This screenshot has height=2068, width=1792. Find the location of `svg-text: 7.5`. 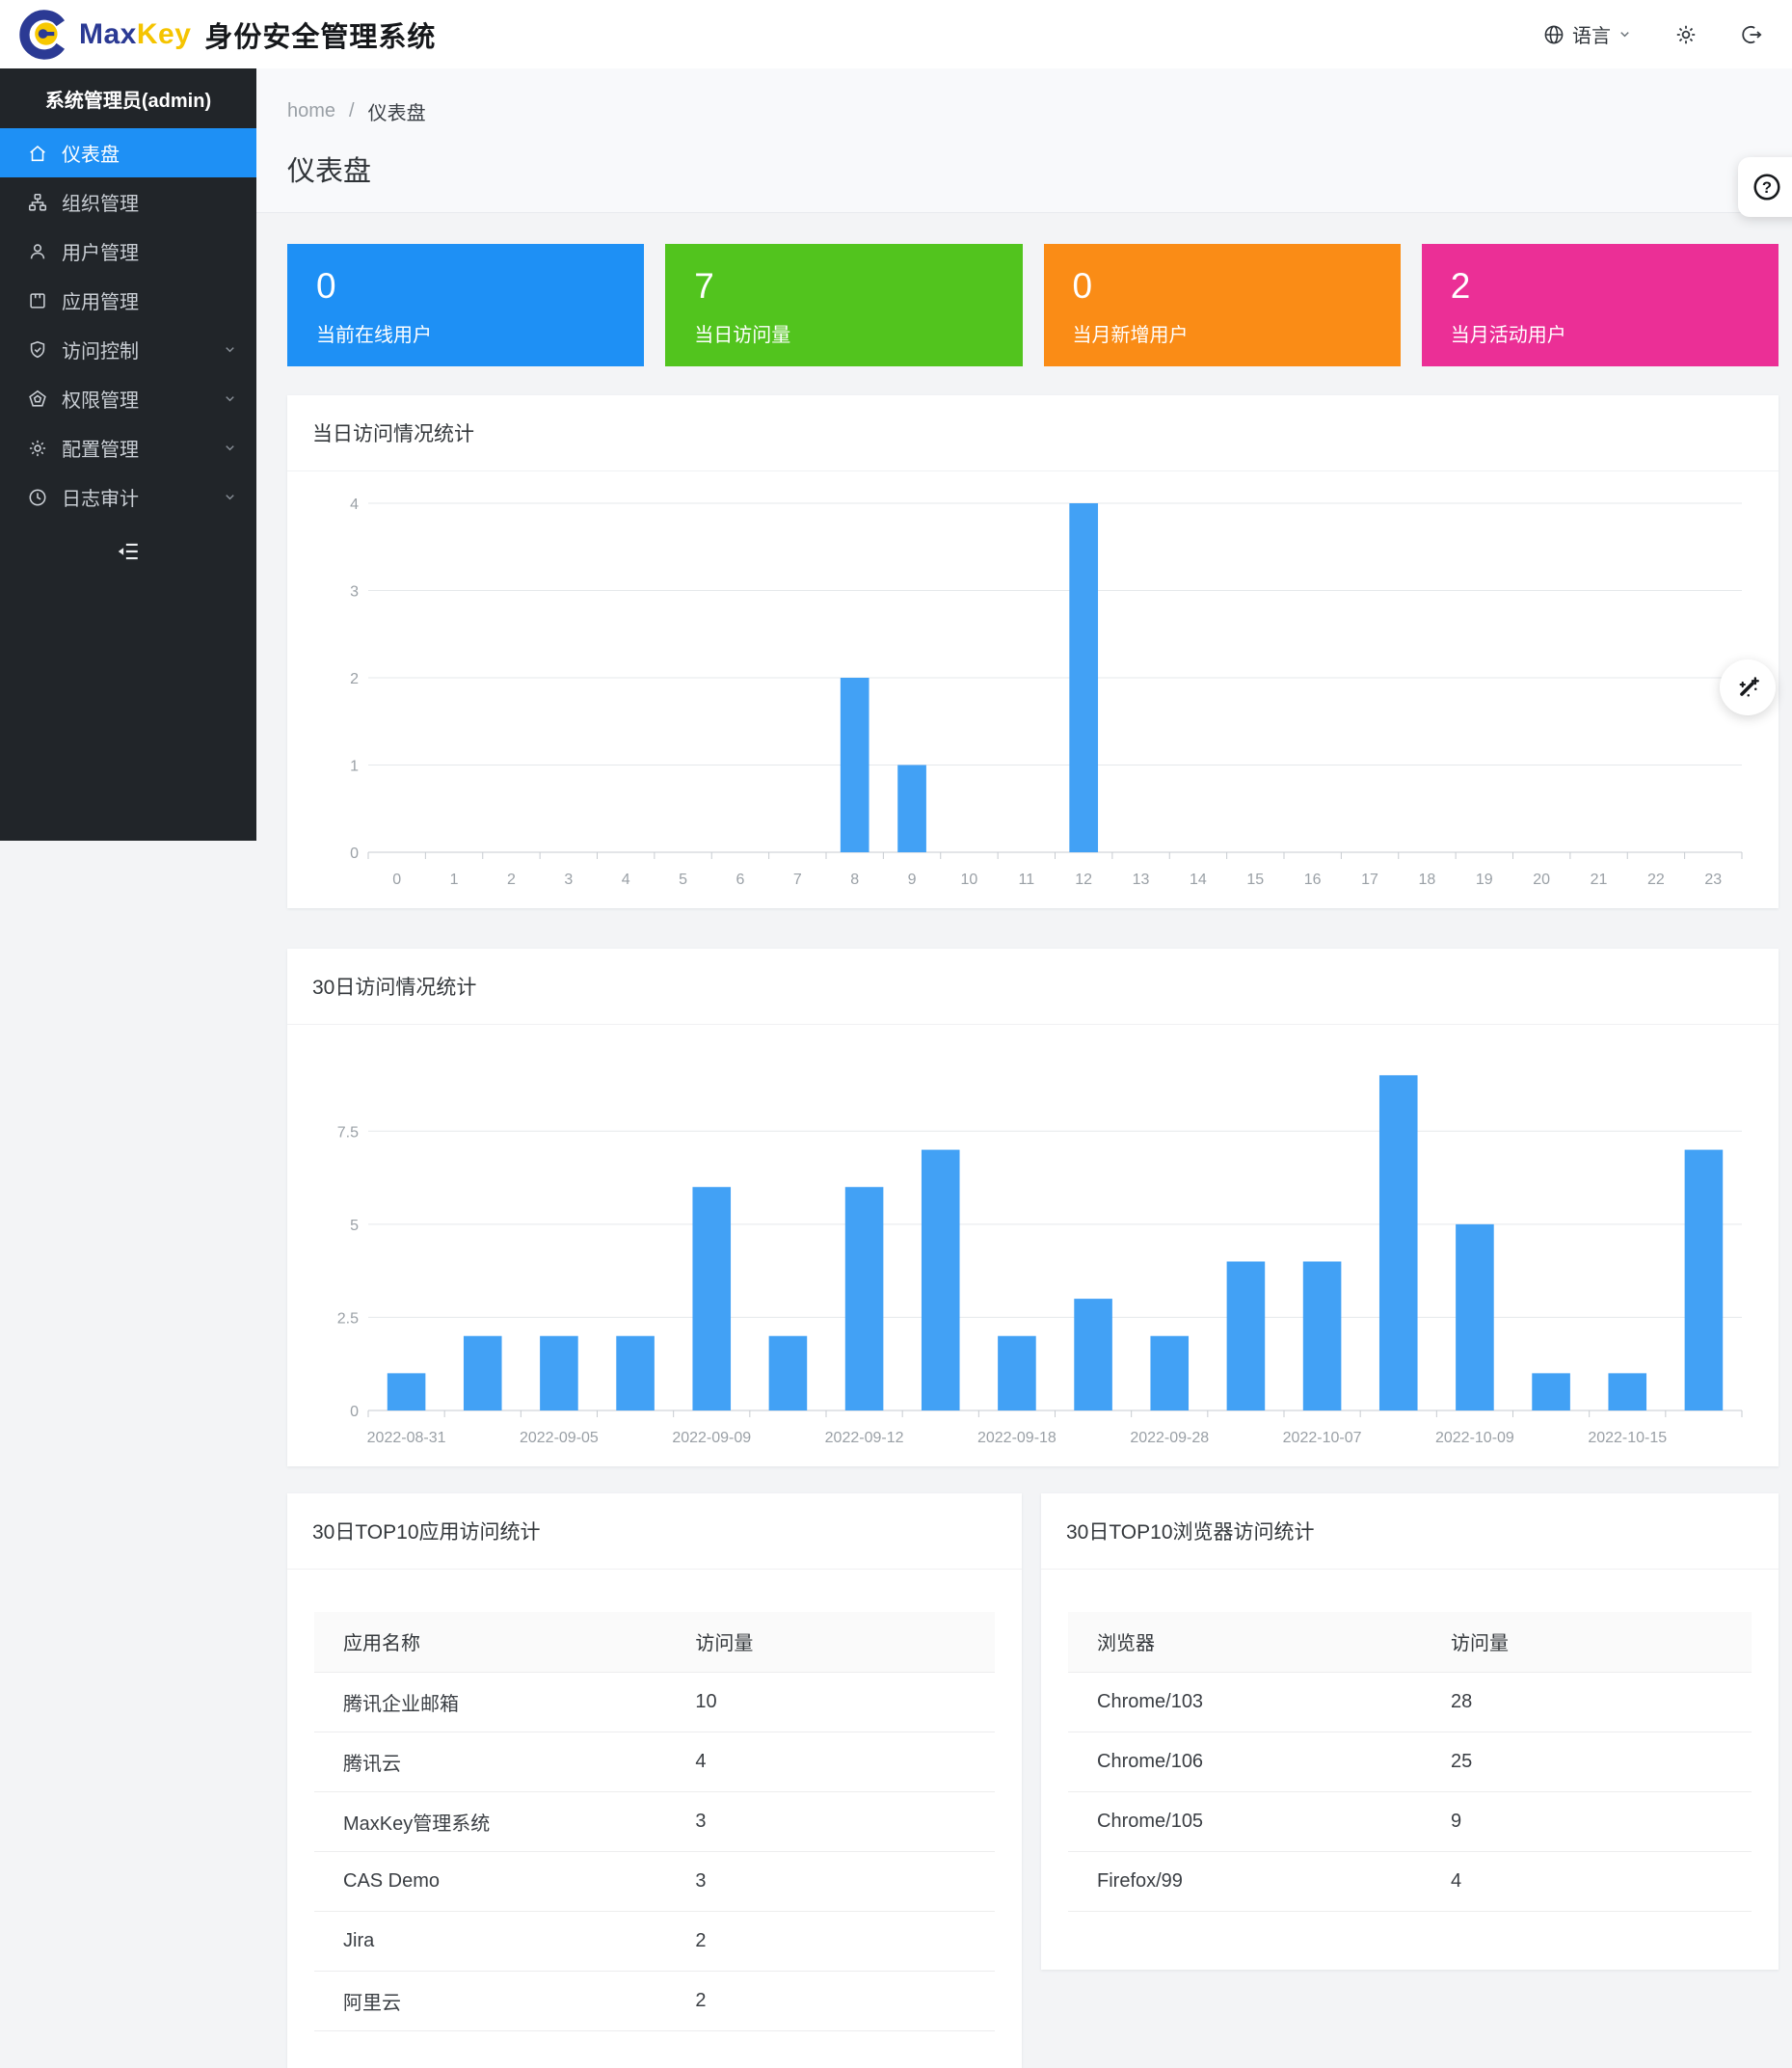

svg-text: 7.5 is located at coordinates (348, 1132).